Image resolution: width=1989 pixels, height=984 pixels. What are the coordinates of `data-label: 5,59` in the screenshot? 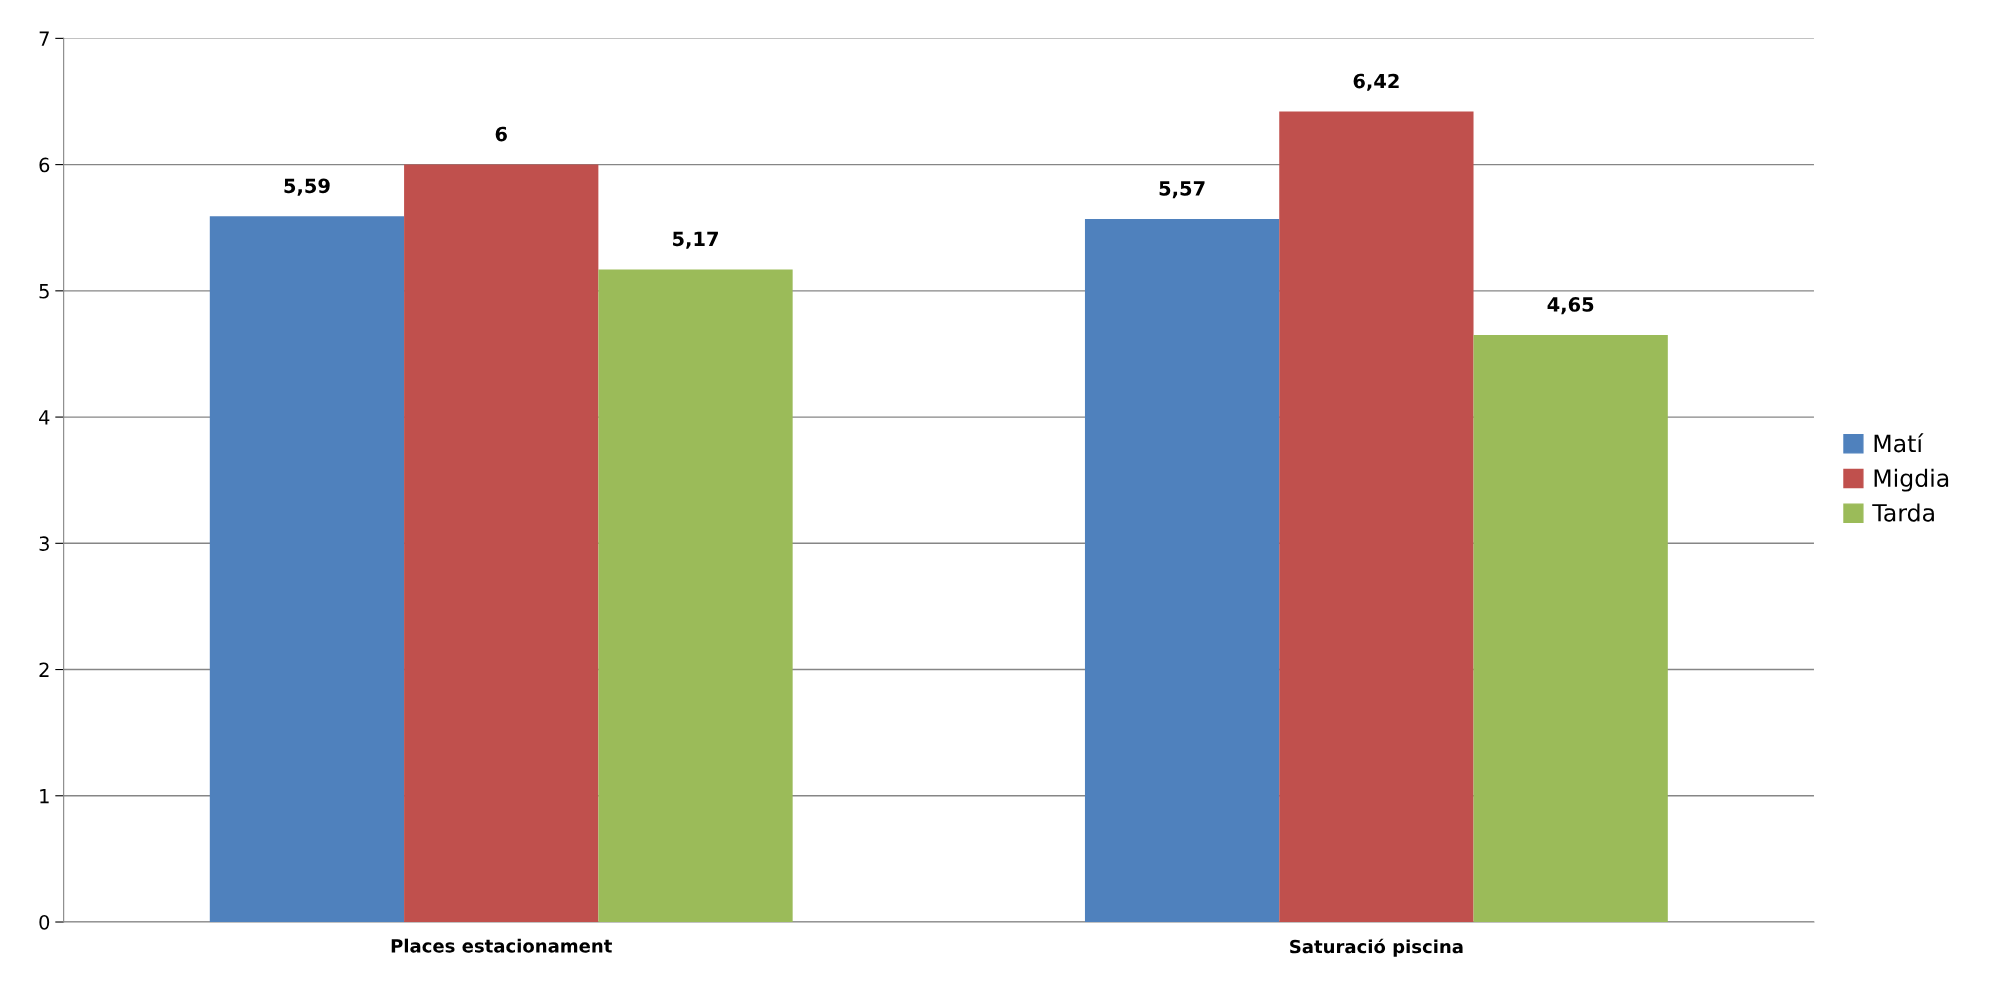 It's located at (307, 187).